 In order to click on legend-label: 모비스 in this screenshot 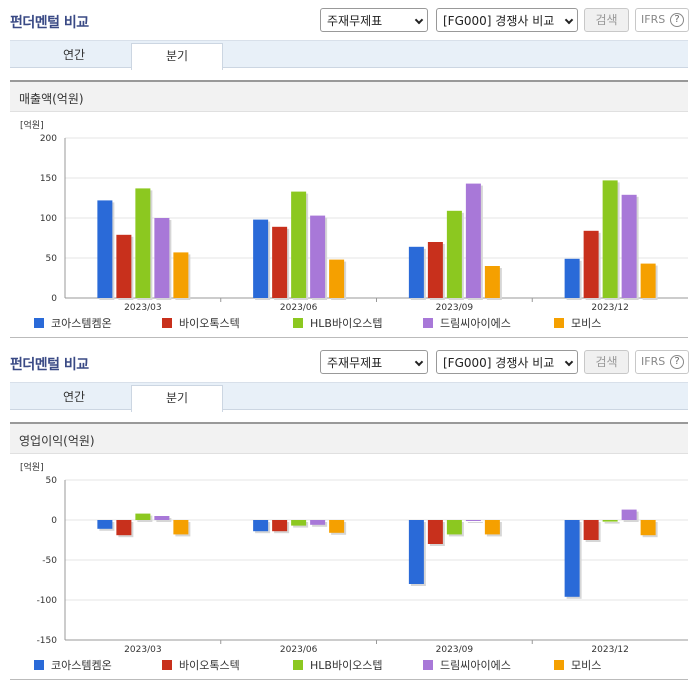, I will do `click(586, 323)`.